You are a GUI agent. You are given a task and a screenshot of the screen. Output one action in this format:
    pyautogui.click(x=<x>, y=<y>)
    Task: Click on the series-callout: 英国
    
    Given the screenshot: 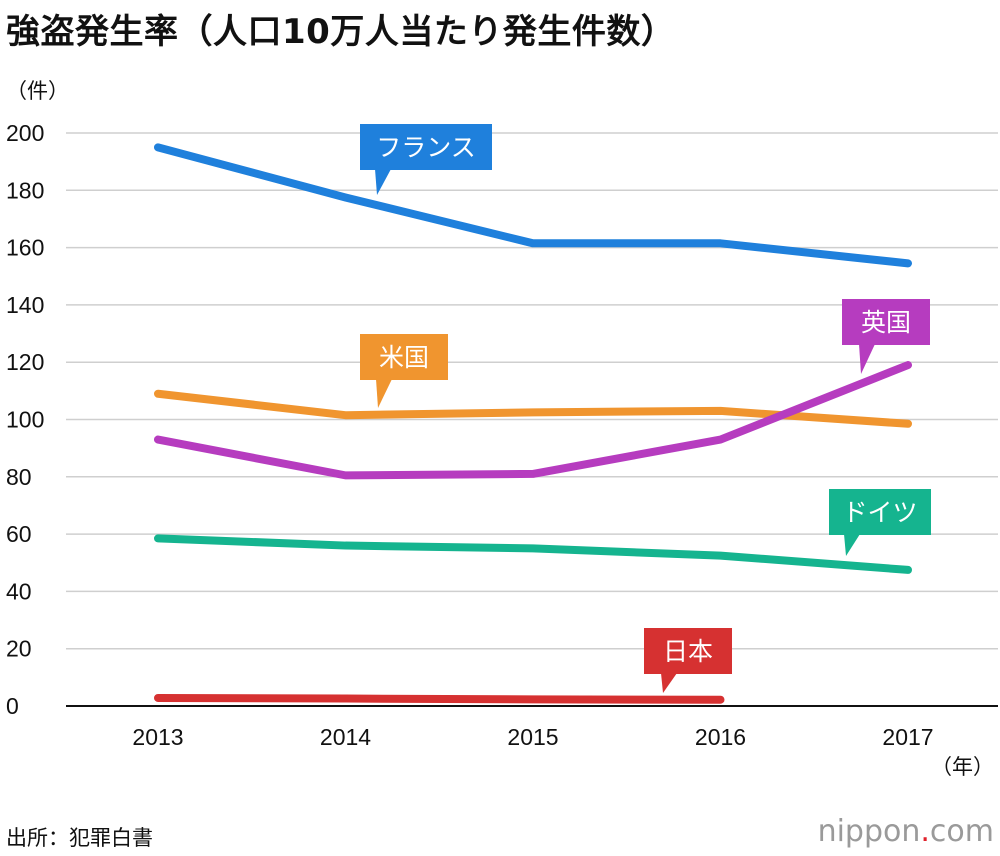 What is the action you would take?
    pyautogui.click(x=886, y=336)
    